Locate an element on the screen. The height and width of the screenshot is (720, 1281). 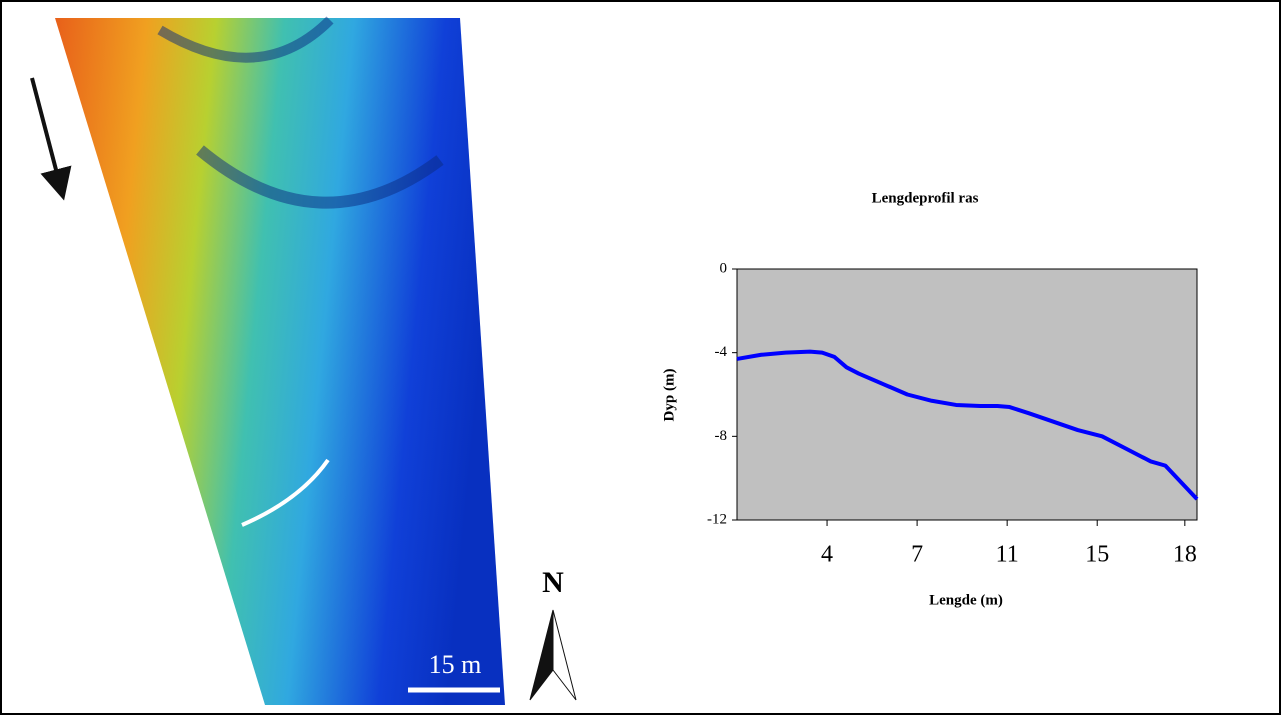
scale-label: 15 m is located at coordinates (455, 664).